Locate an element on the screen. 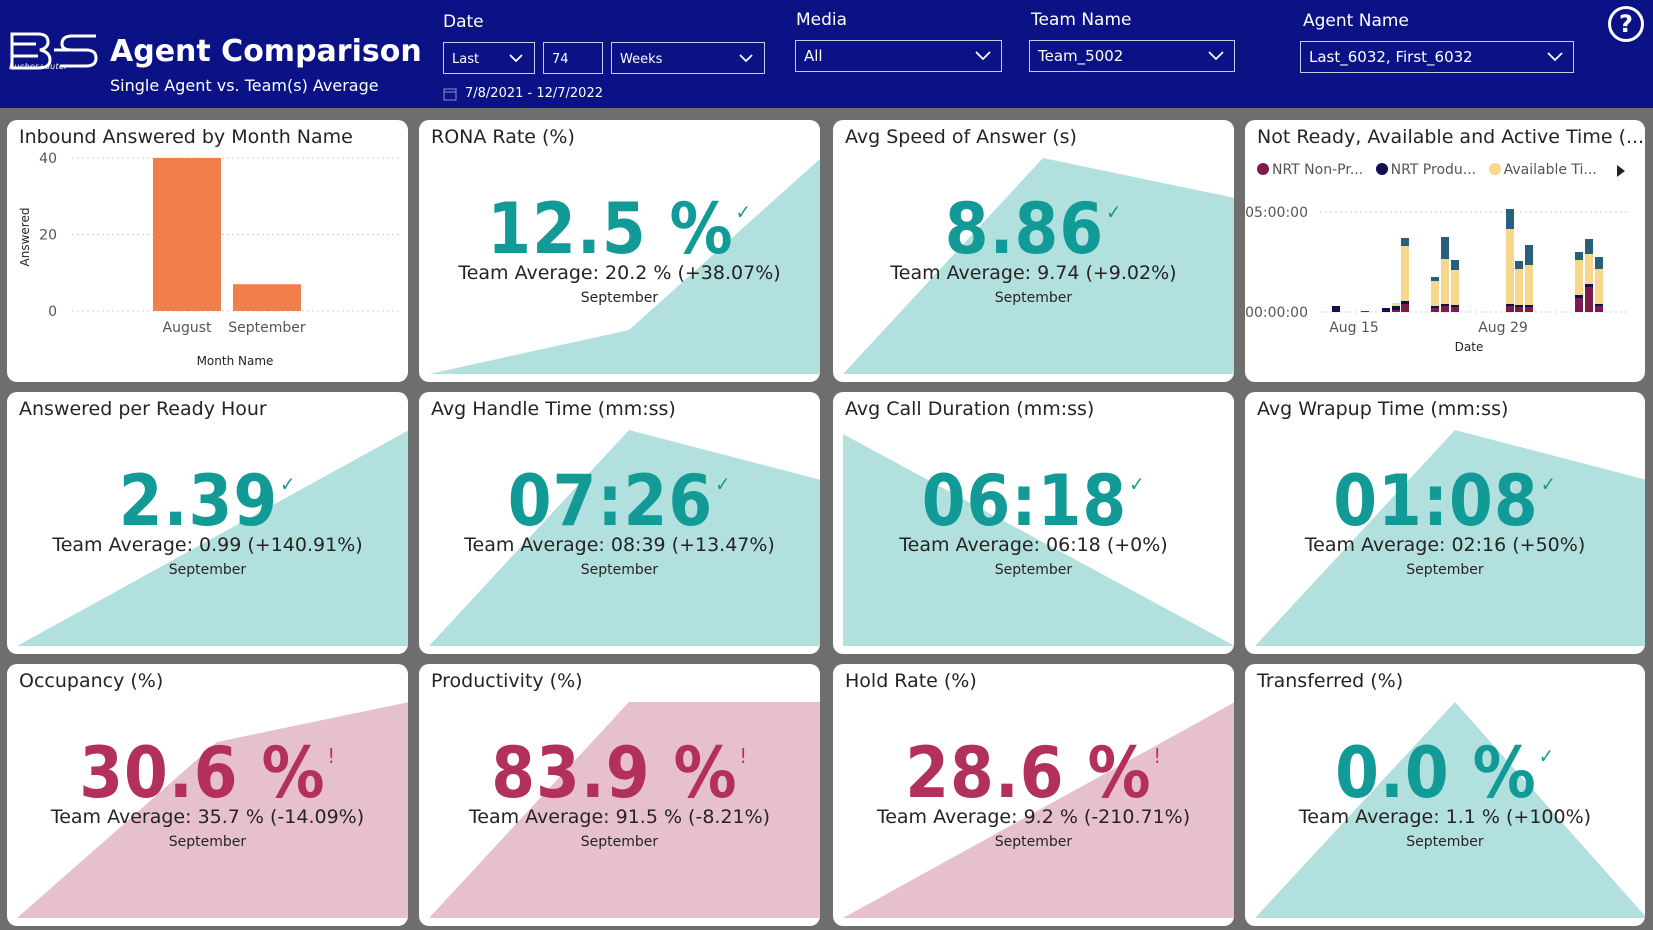  card-title: Avg Wrapup Time (mm:ss) is located at coordinates (1383, 409).